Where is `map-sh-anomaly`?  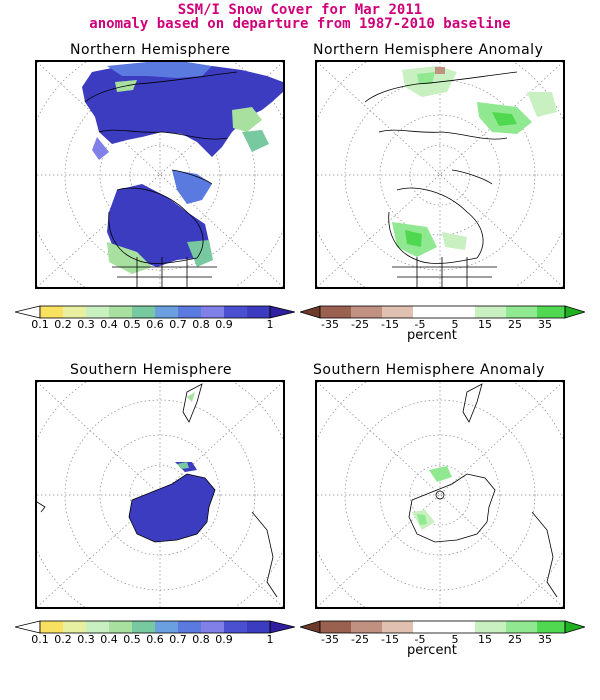 map-sh-anomaly is located at coordinates (440, 494).